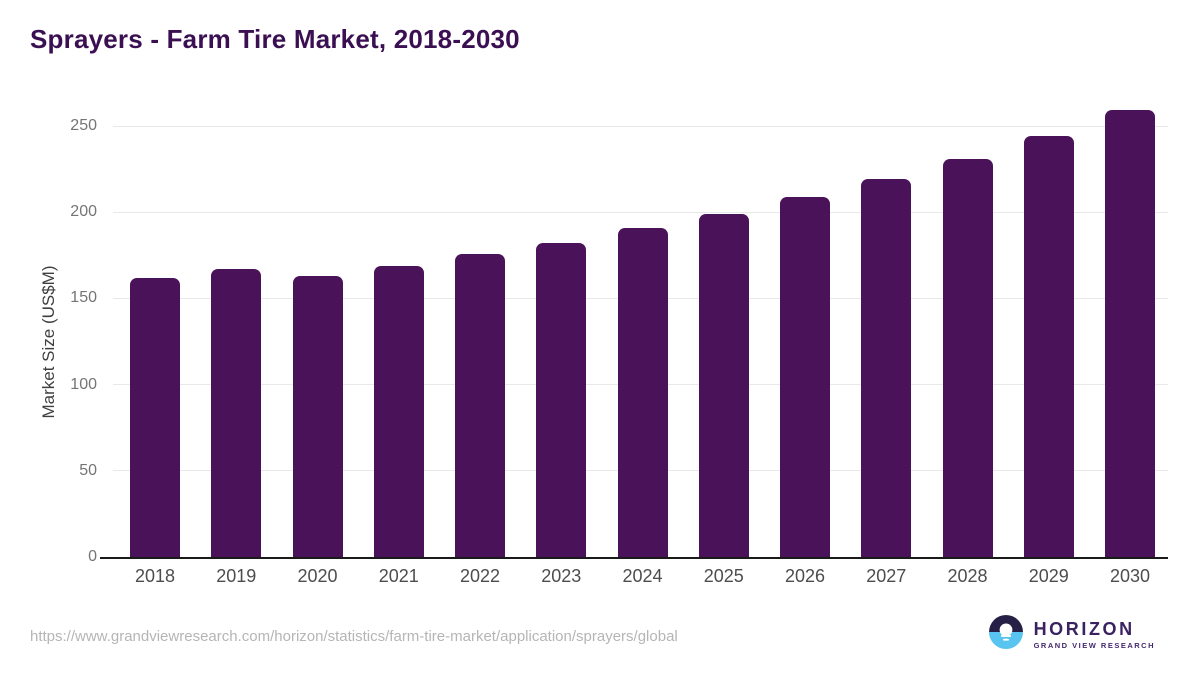  What do you see at coordinates (805, 576) in the screenshot?
I see `x-tick-label-2026: 2026` at bounding box center [805, 576].